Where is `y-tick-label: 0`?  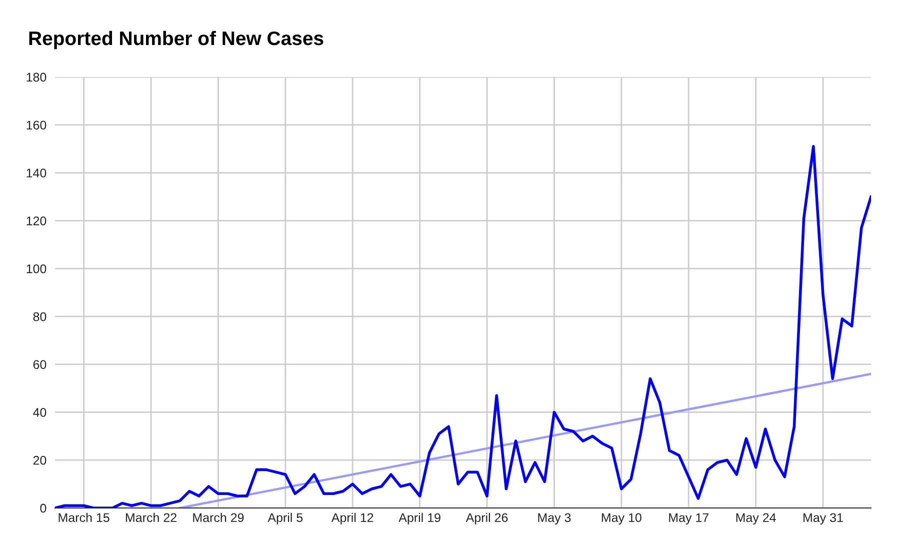 y-tick-label: 0 is located at coordinates (43, 508).